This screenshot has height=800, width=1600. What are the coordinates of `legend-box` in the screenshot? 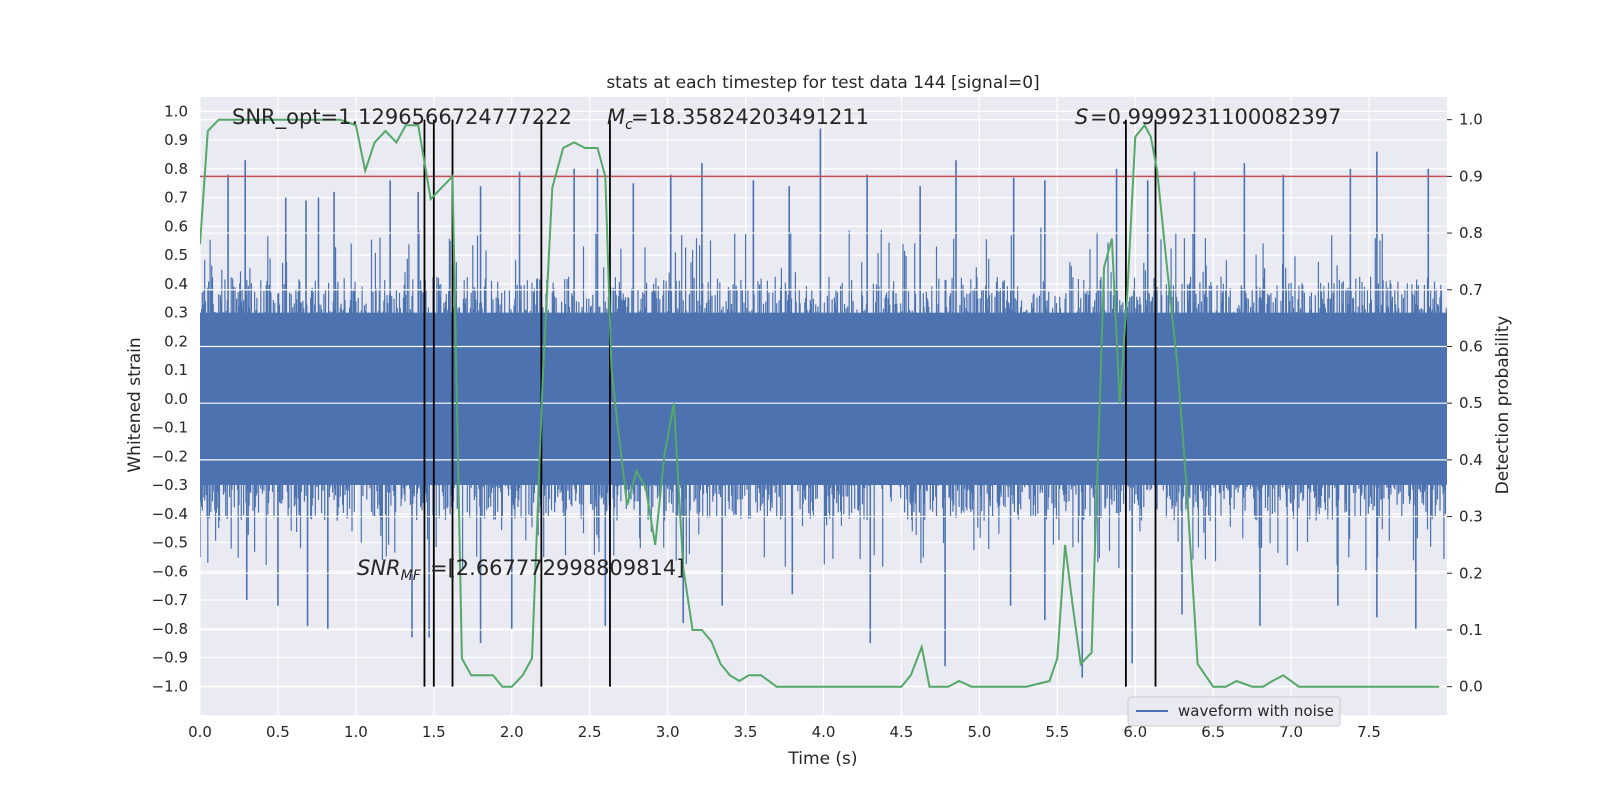 It's located at (1234, 711).